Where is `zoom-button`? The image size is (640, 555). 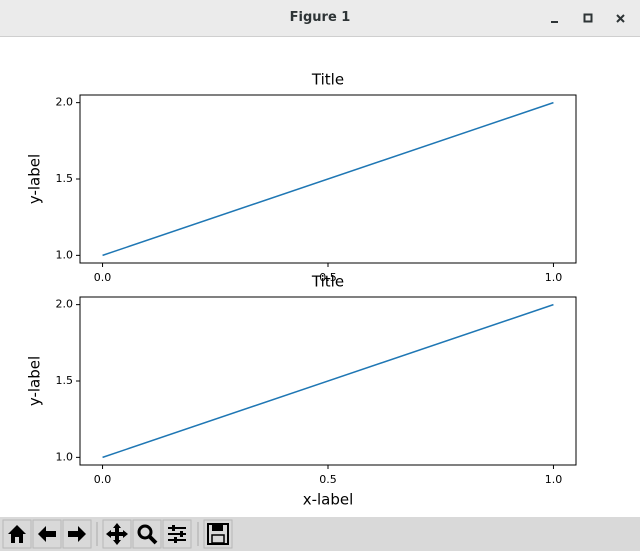 zoom-button is located at coordinates (147, 534).